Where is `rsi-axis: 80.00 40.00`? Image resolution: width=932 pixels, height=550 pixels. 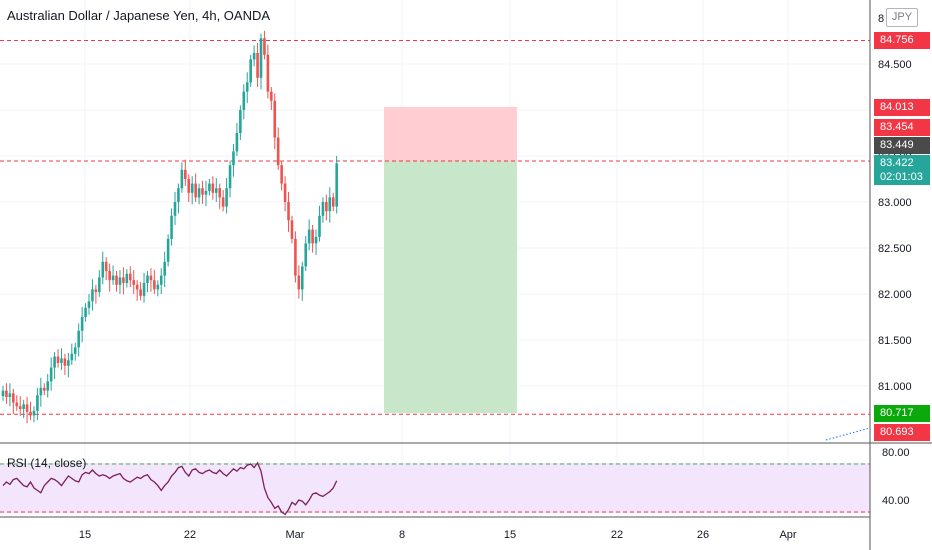 rsi-axis: 80.00 40.00 is located at coordinates (896, 477).